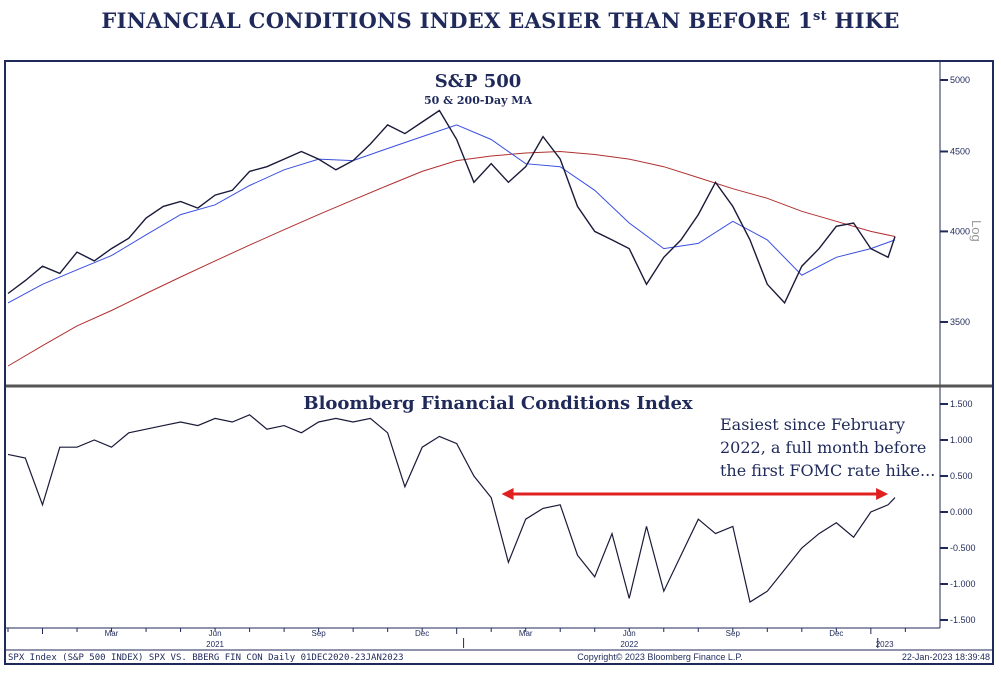 The width and height of the screenshot is (1001, 674). I want to click on arrow-head-left-icon, so click(507, 494).